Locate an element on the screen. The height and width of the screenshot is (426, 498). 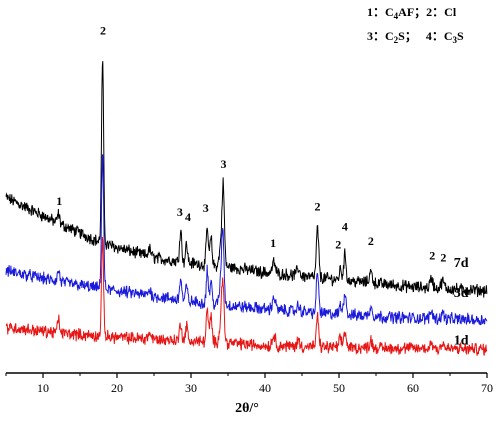
legend-line-1-b: AF；2：Cl is located at coordinates (427, 12).